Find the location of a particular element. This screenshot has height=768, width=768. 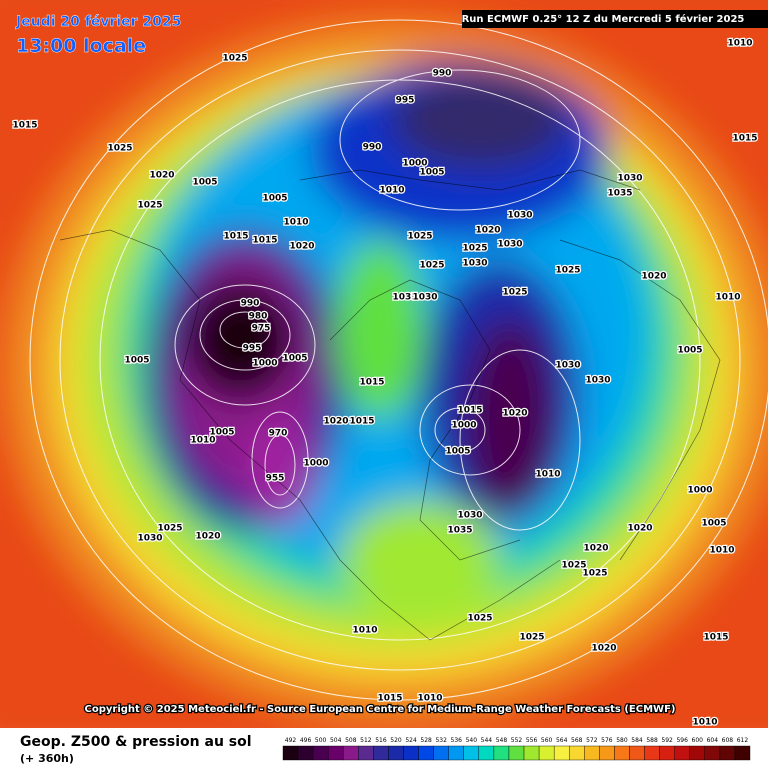

scale-label: 548 is located at coordinates (502, 740).